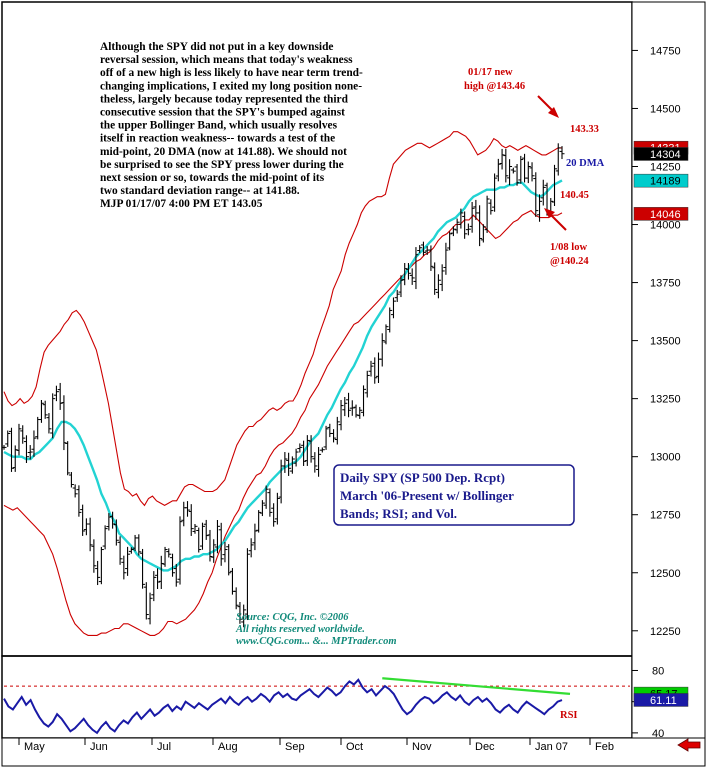 This screenshot has height=773, width=707. I want to click on price-tick-label: 14000, so click(665, 226).